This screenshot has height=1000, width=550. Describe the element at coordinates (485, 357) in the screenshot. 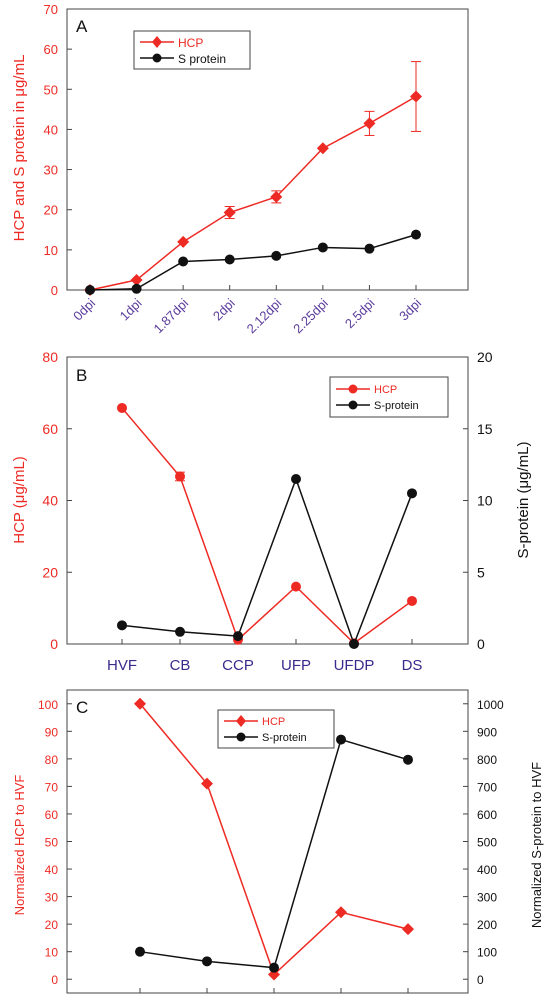

I see `y-tick-label-right: 20` at that location.